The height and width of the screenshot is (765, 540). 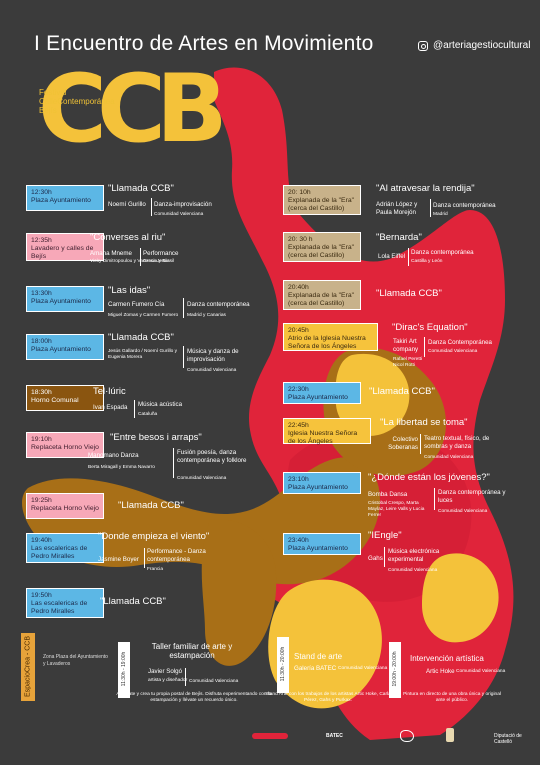 I want to click on yellow-swirl, so click(x=325, y=644).